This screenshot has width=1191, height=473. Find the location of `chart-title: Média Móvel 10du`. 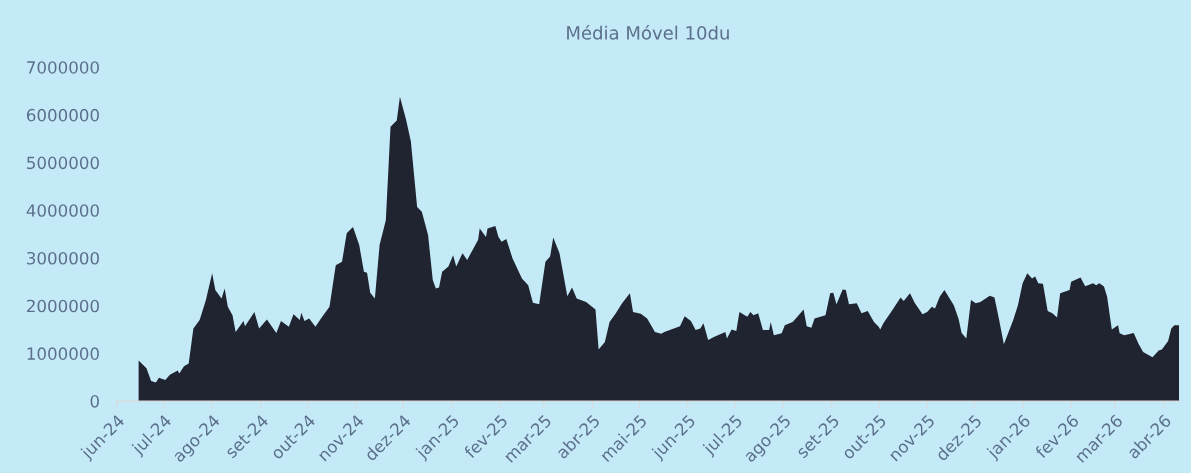

chart-title: Média Móvel 10du is located at coordinates (648, 32).